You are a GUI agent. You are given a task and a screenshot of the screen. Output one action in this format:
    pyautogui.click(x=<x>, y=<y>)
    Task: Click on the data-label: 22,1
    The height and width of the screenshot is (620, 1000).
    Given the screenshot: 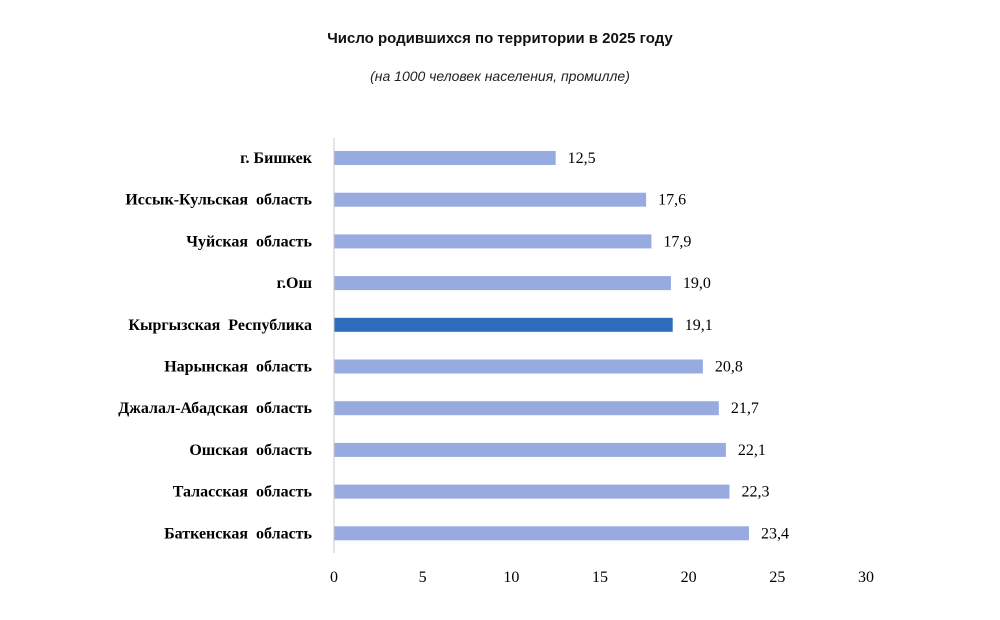 What is the action you would take?
    pyautogui.click(x=752, y=450)
    